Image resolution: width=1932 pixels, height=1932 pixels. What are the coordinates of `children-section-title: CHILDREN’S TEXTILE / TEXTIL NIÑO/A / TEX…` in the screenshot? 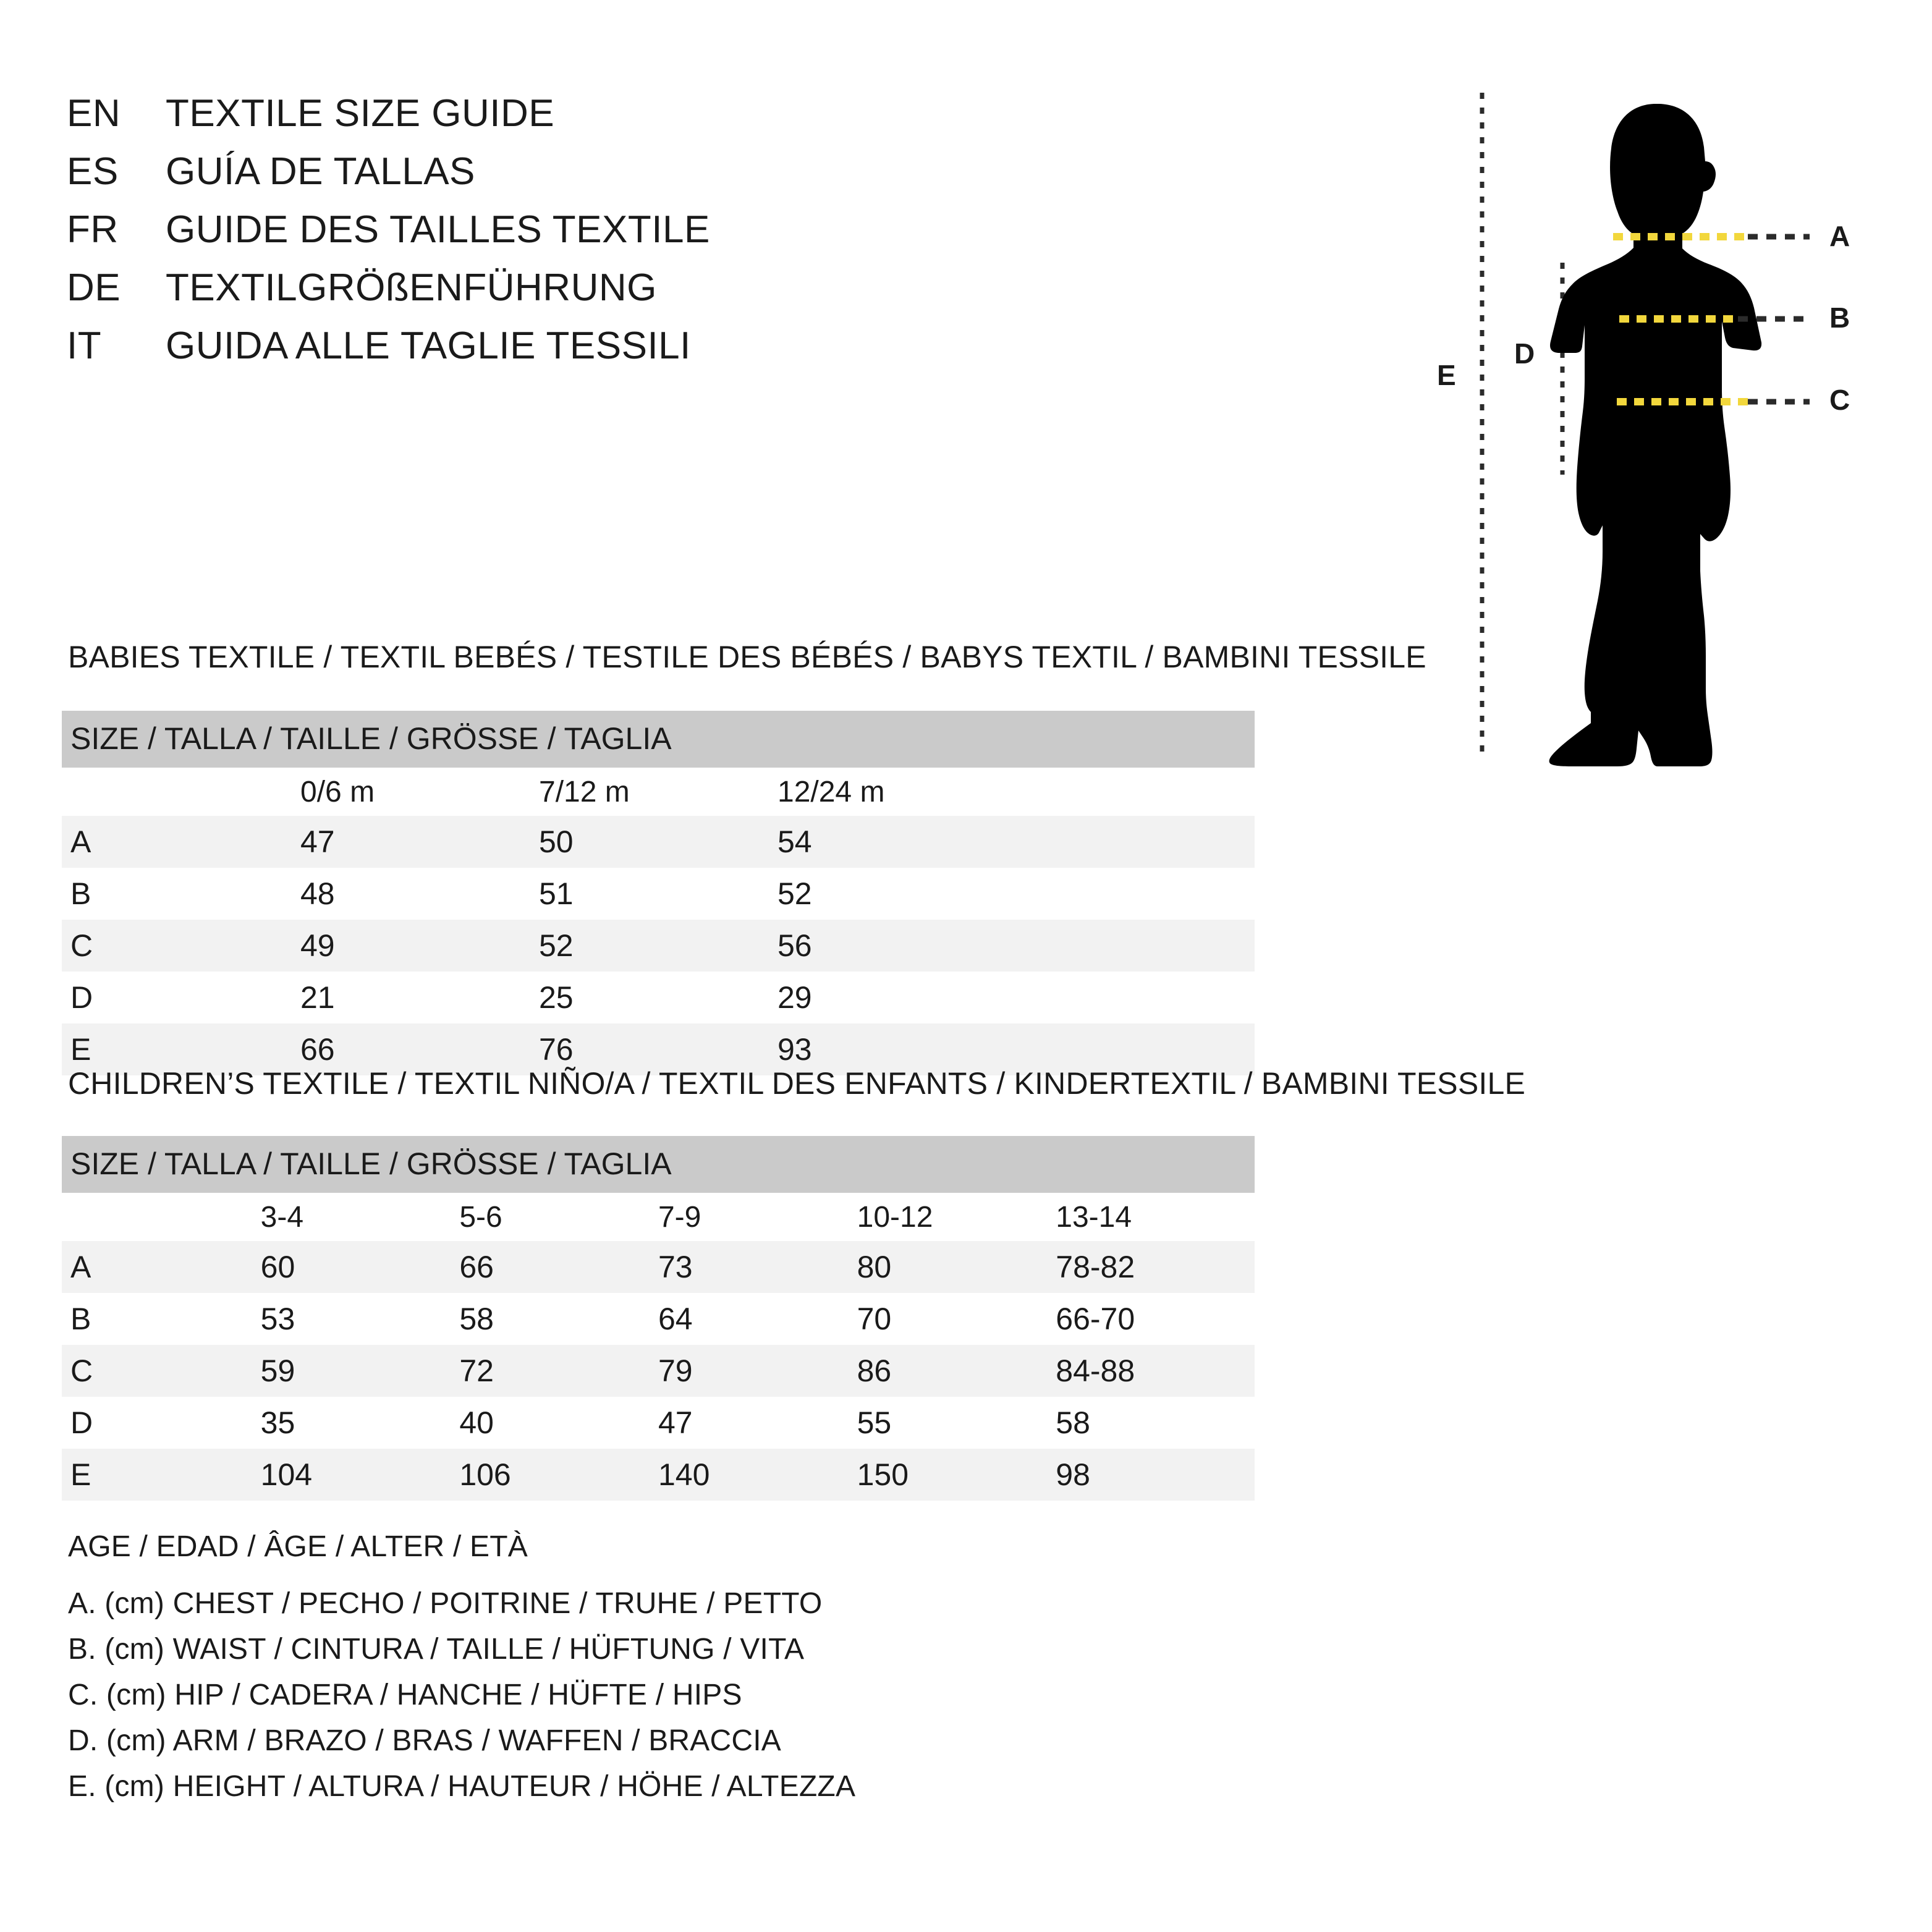 It's located at (797, 1083).